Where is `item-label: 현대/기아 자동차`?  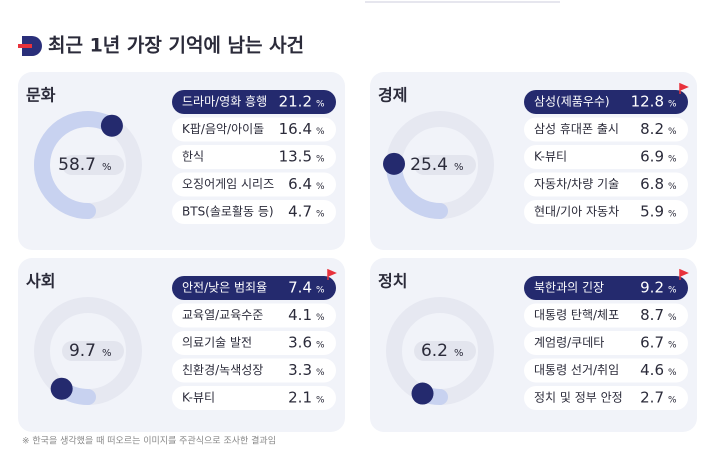 item-label: 현대/기아 자동차 is located at coordinates (576, 212).